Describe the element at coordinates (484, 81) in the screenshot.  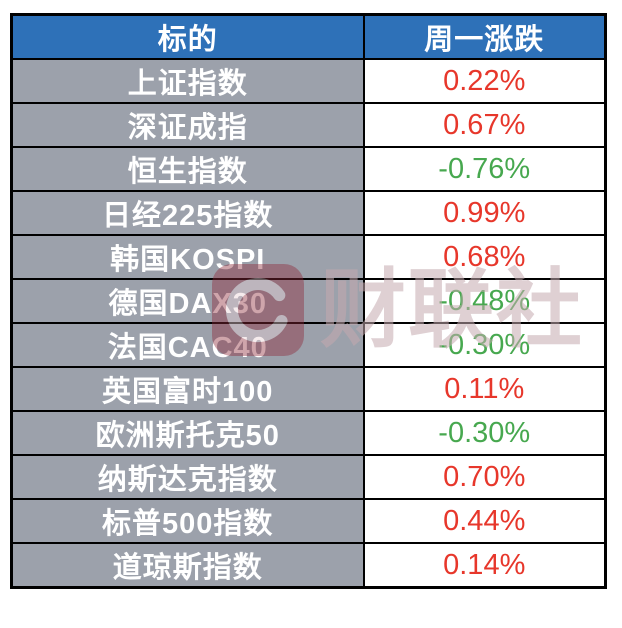
I see `change-value: 0.22%` at that location.